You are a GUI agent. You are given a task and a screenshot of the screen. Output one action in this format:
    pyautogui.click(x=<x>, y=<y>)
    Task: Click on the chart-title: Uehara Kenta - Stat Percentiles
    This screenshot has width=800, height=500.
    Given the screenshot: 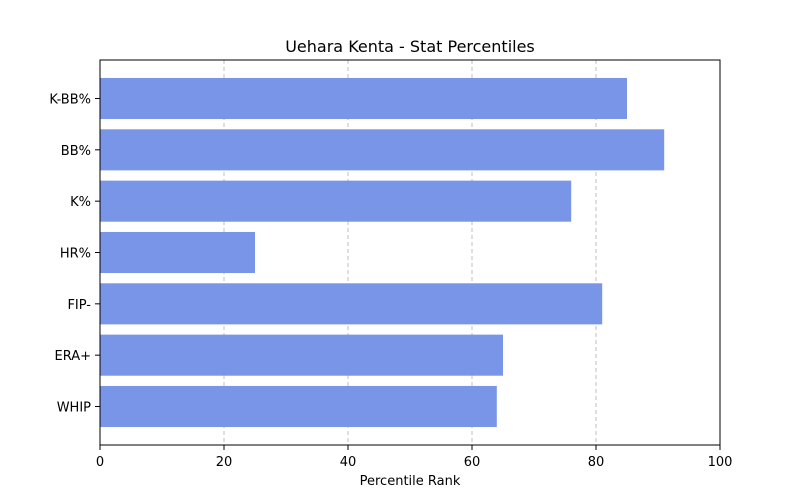 What is the action you would take?
    pyautogui.click(x=410, y=46)
    